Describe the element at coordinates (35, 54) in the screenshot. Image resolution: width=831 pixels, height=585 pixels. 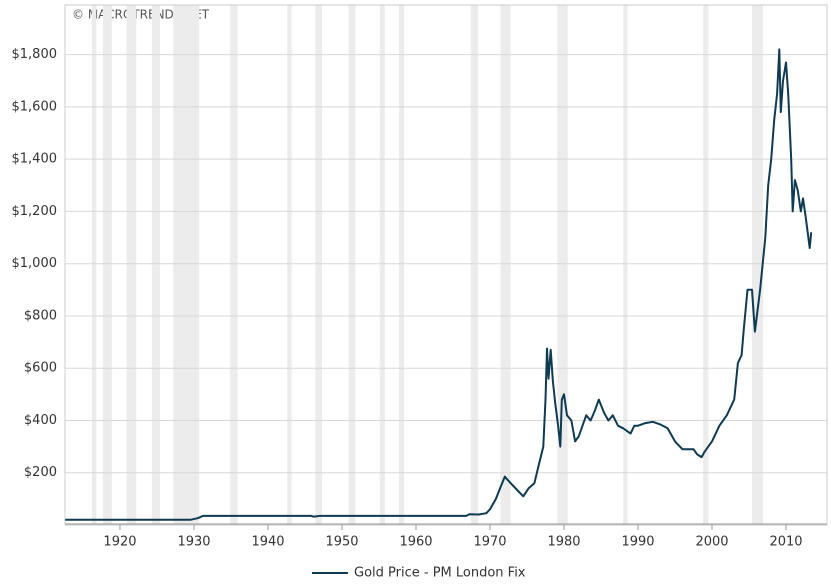
I see `y-tick-label: $1,800` at that location.